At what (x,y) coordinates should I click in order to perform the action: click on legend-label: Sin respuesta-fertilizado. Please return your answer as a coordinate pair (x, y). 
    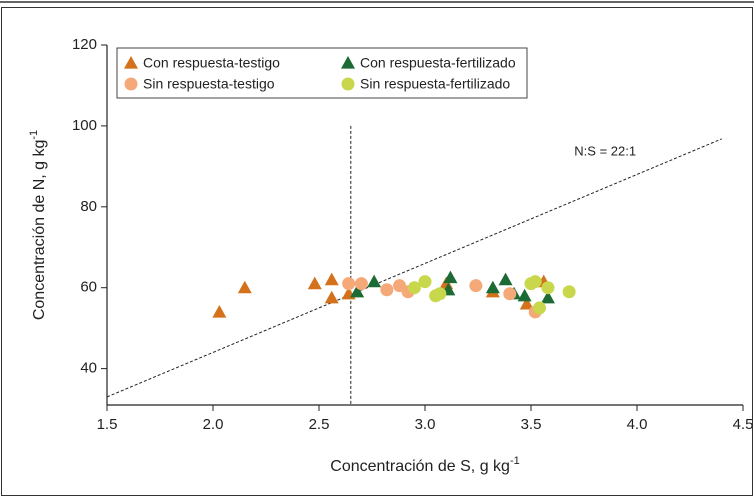
    Looking at the image, I should click on (435, 84).